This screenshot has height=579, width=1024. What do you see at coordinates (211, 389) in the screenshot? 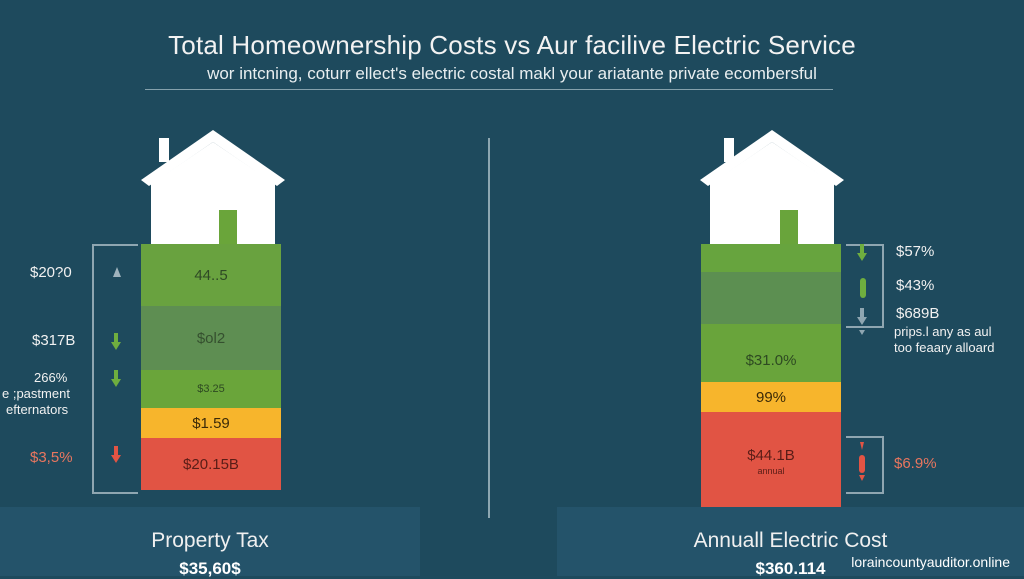
I see `left-segment-3: $3.25` at bounding box center [211, 389].